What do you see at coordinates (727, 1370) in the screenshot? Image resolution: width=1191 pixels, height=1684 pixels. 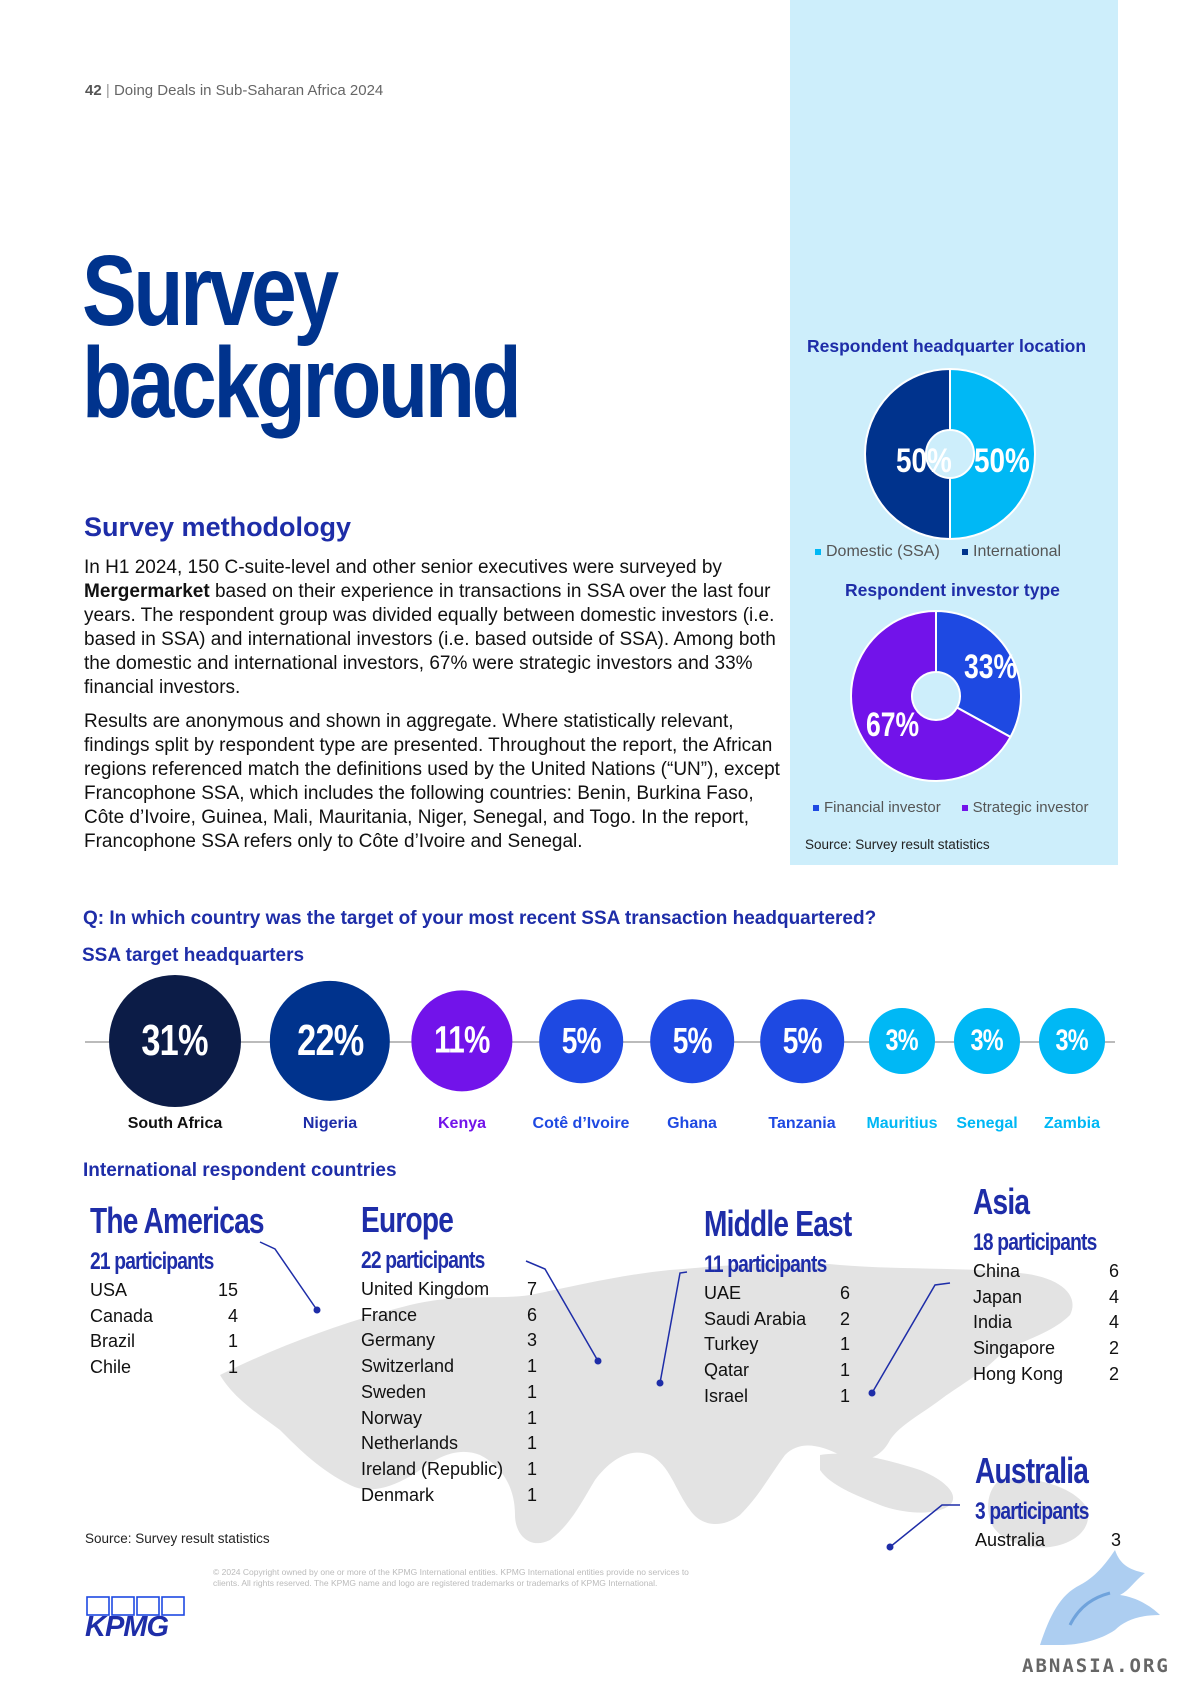 I see `country-name: Qatar` at bounding box center [727, 1370].